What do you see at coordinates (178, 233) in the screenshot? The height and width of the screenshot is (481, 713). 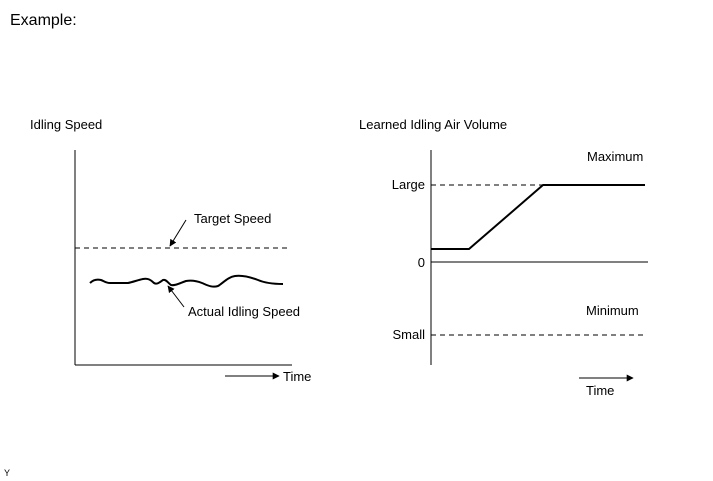 I see `target-speed-leader` at bounding box center [178, 233].